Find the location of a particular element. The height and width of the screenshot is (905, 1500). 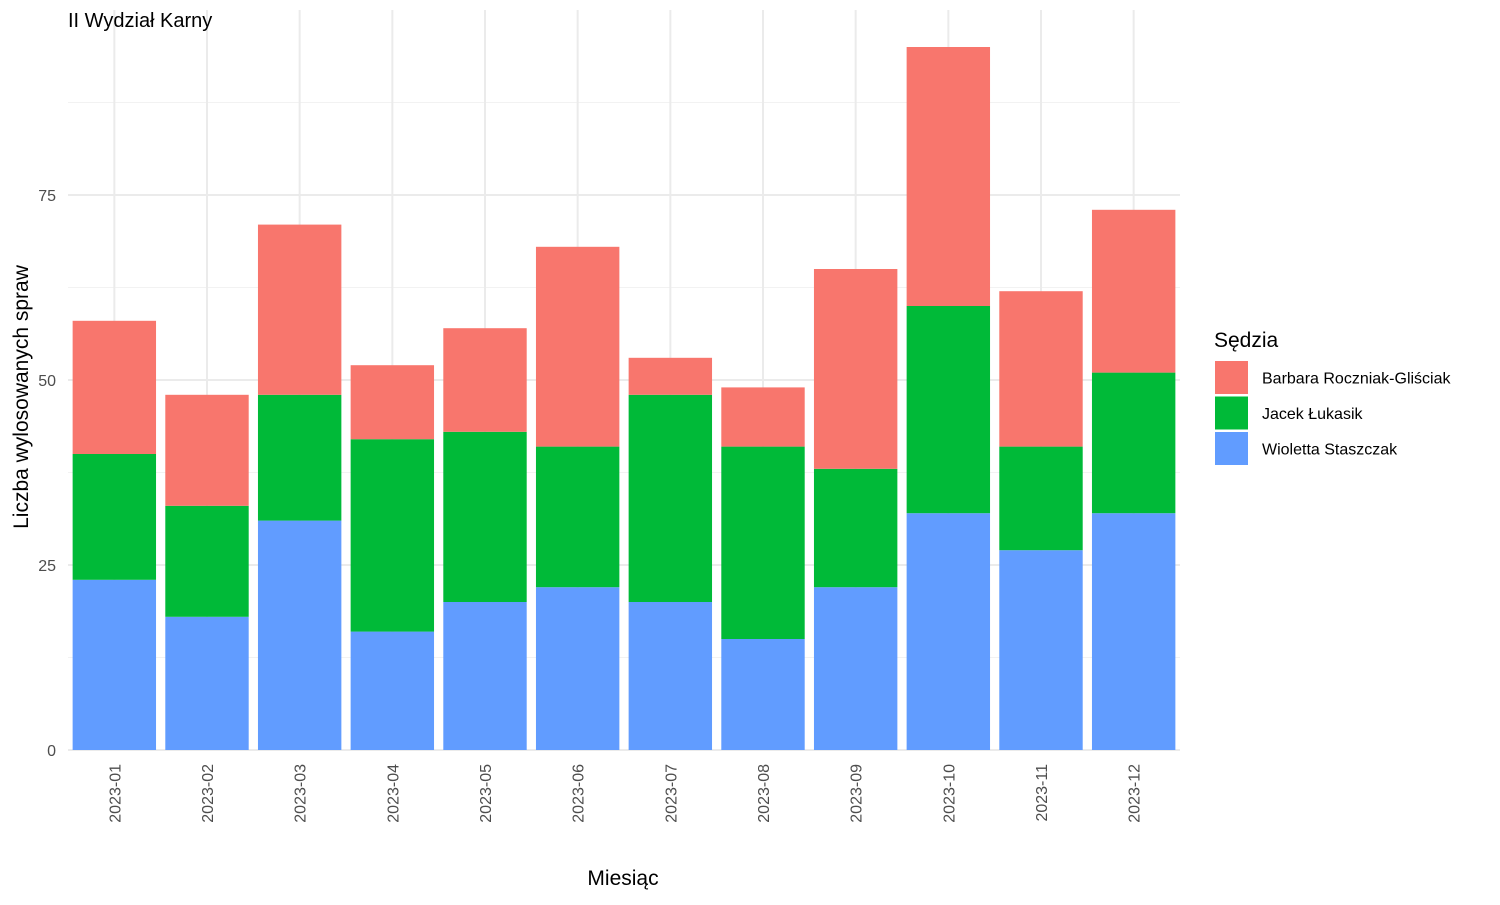

legend-title: Sędzia is located at coordinates (1246, 340).